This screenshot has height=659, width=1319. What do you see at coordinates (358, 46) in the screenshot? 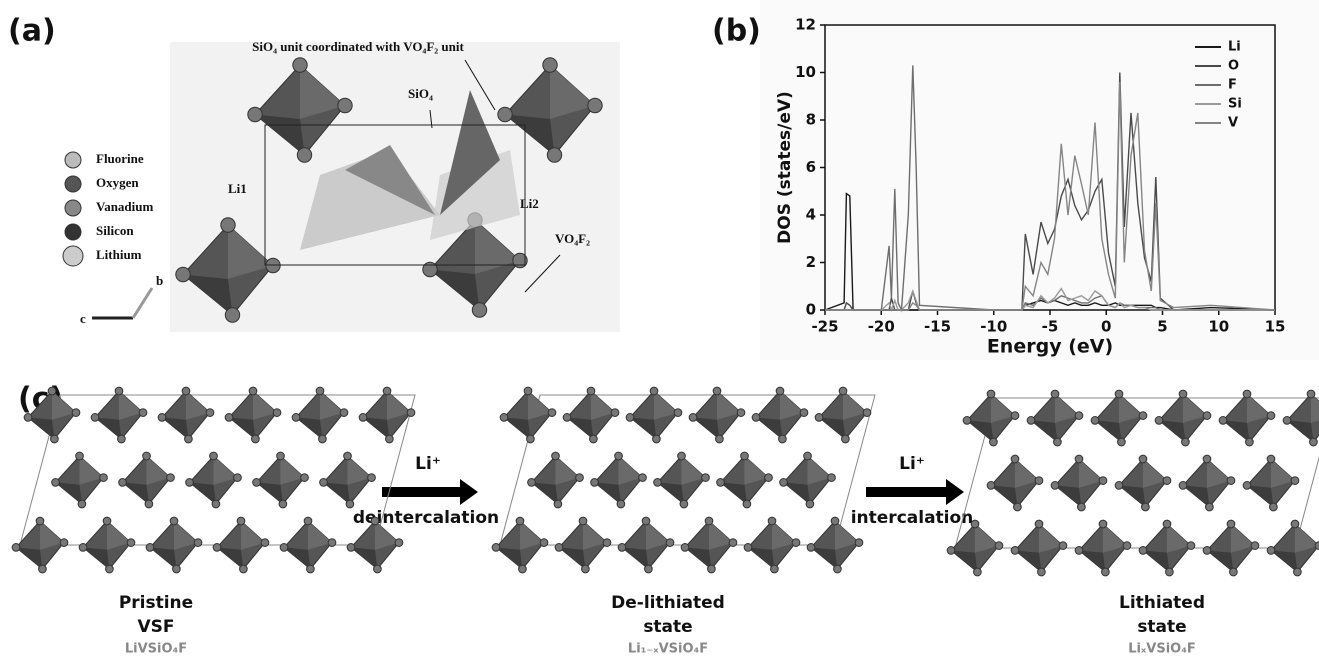
I see `structure-title: SiO₄ unit coordinated with VO₄F₂ unit` at bounding box center [358, 46].